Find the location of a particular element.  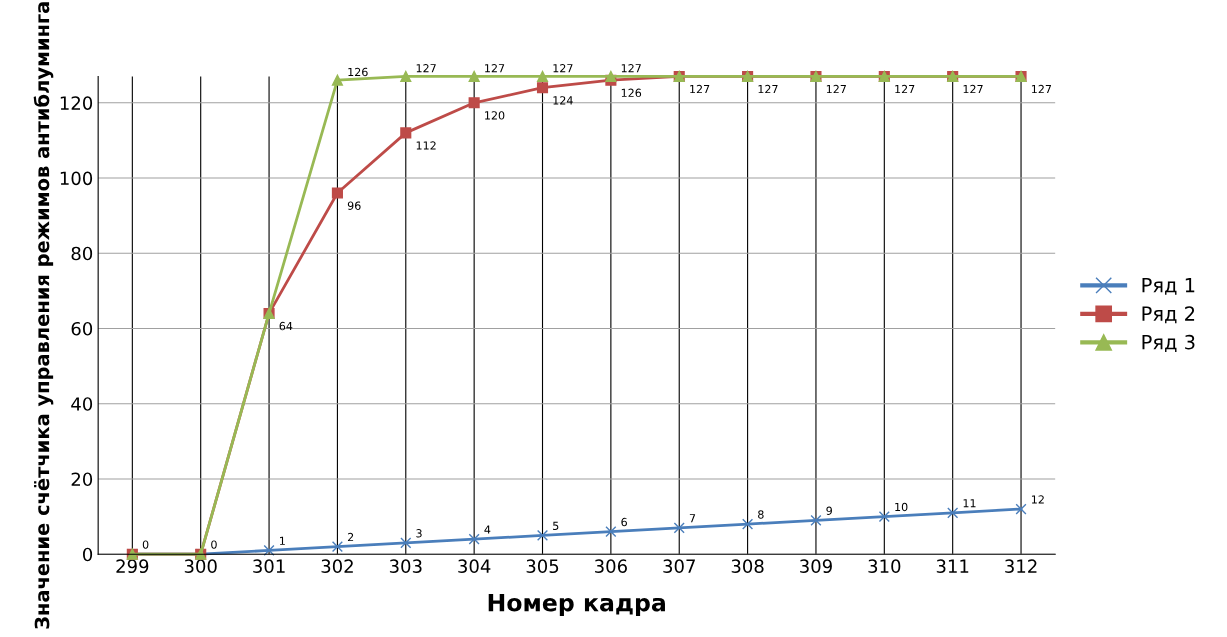

x-tick-label: 311 is located at coordinates (952, 566).